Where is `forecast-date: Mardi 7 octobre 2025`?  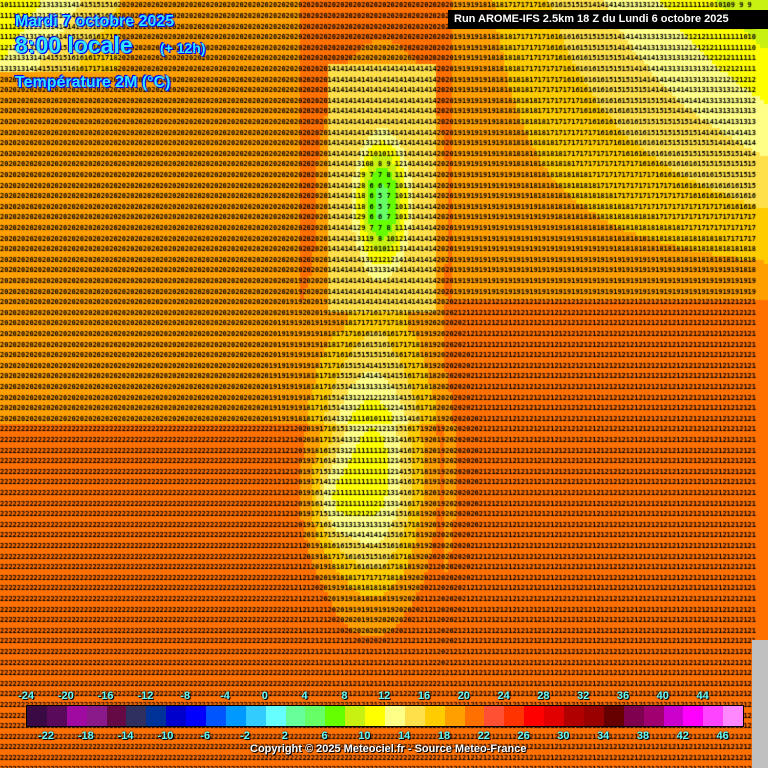
forecast-date: Mardi 7 octobre 2025 is located at coordinates (95, 21).